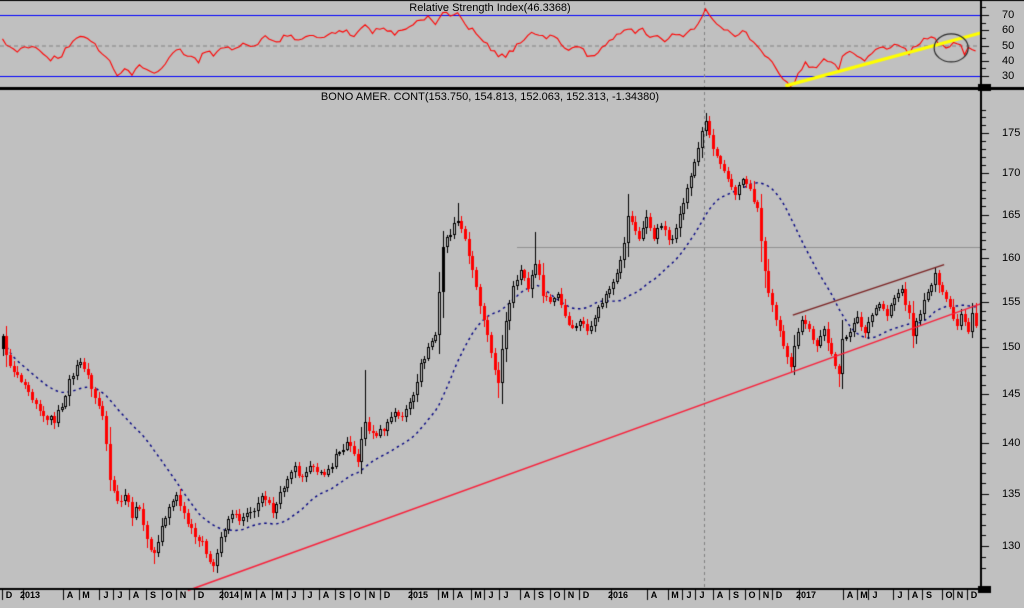 The image size is (1024, 608). I want to click on price-axis-label: 145, so click(1011, 394).